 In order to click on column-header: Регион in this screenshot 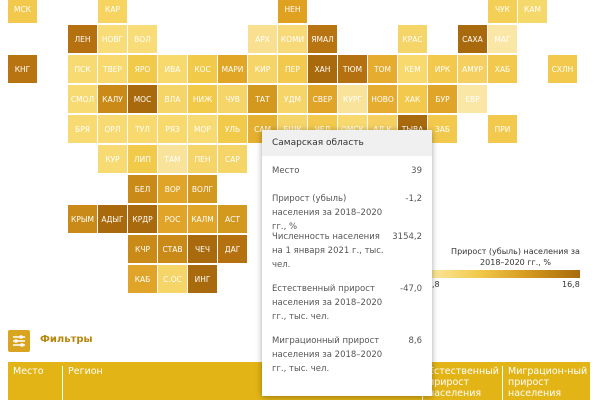, I will do `click(160, 383)`.